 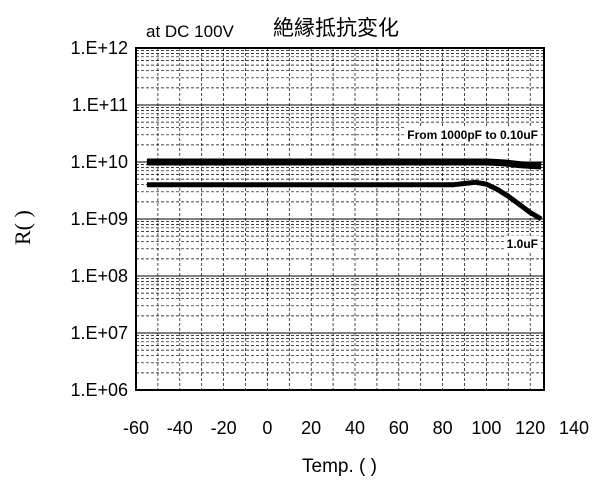 I want to click on x-tick-label: 140, so click(x=574, y=428).